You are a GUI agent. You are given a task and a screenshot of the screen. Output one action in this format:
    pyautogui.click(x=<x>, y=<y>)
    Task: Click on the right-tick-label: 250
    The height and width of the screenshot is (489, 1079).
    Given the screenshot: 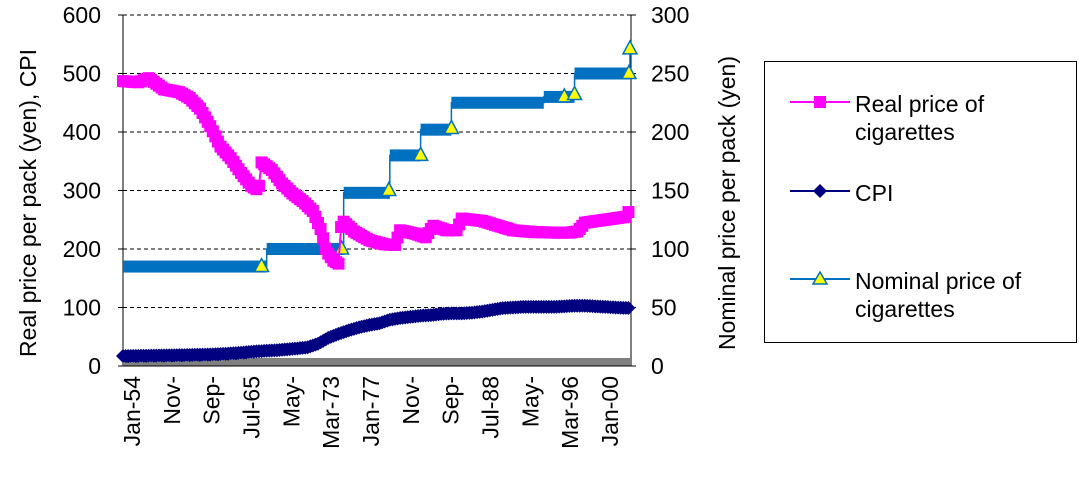 What is the action you would take?
    pyautogui.click(x=670, y=74)
    